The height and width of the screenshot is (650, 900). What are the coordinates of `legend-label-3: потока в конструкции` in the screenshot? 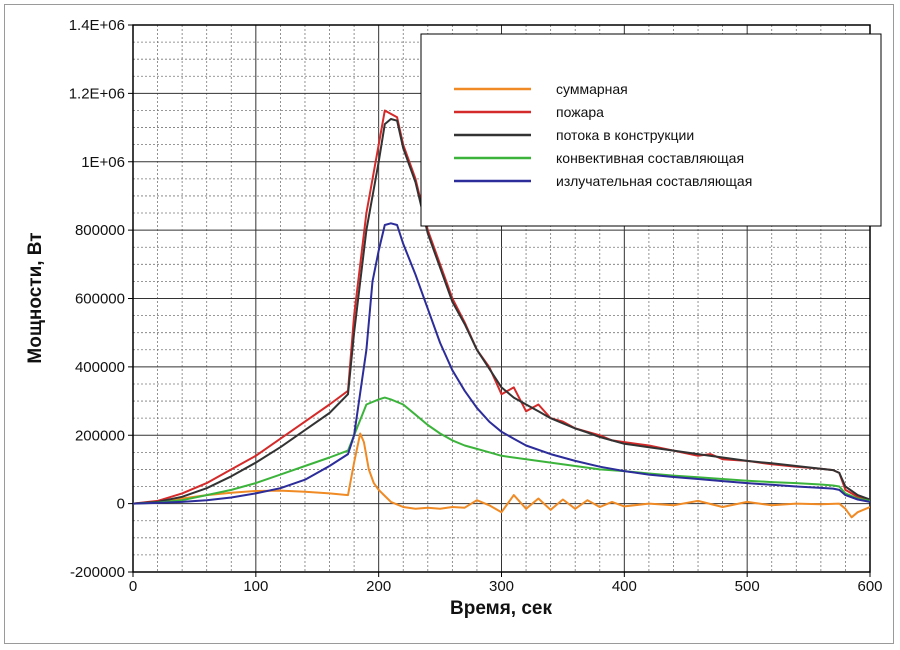 It's located at (625, 135).